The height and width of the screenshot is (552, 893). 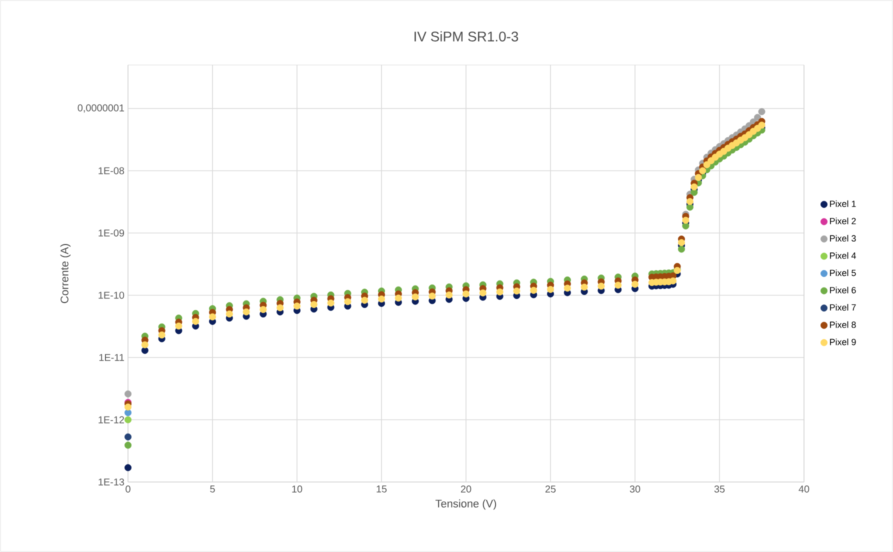 I want to click on legend-label: Pixel 6, so click(x=843, y=290).